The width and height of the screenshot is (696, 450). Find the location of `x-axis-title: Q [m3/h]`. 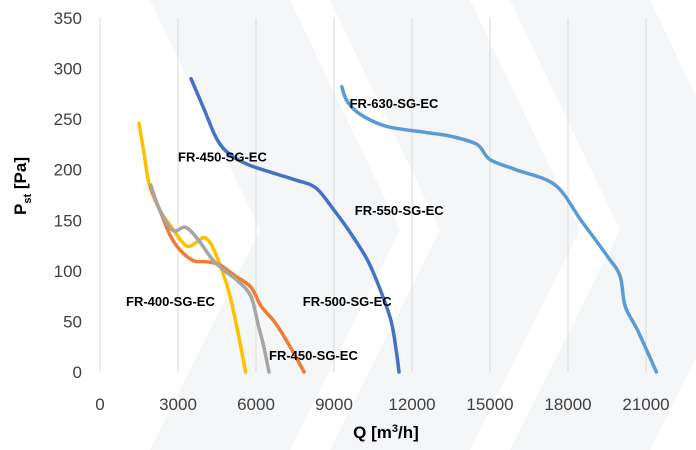

x-axis-title: Q [m3/h] is located at coordinates (386, 432).